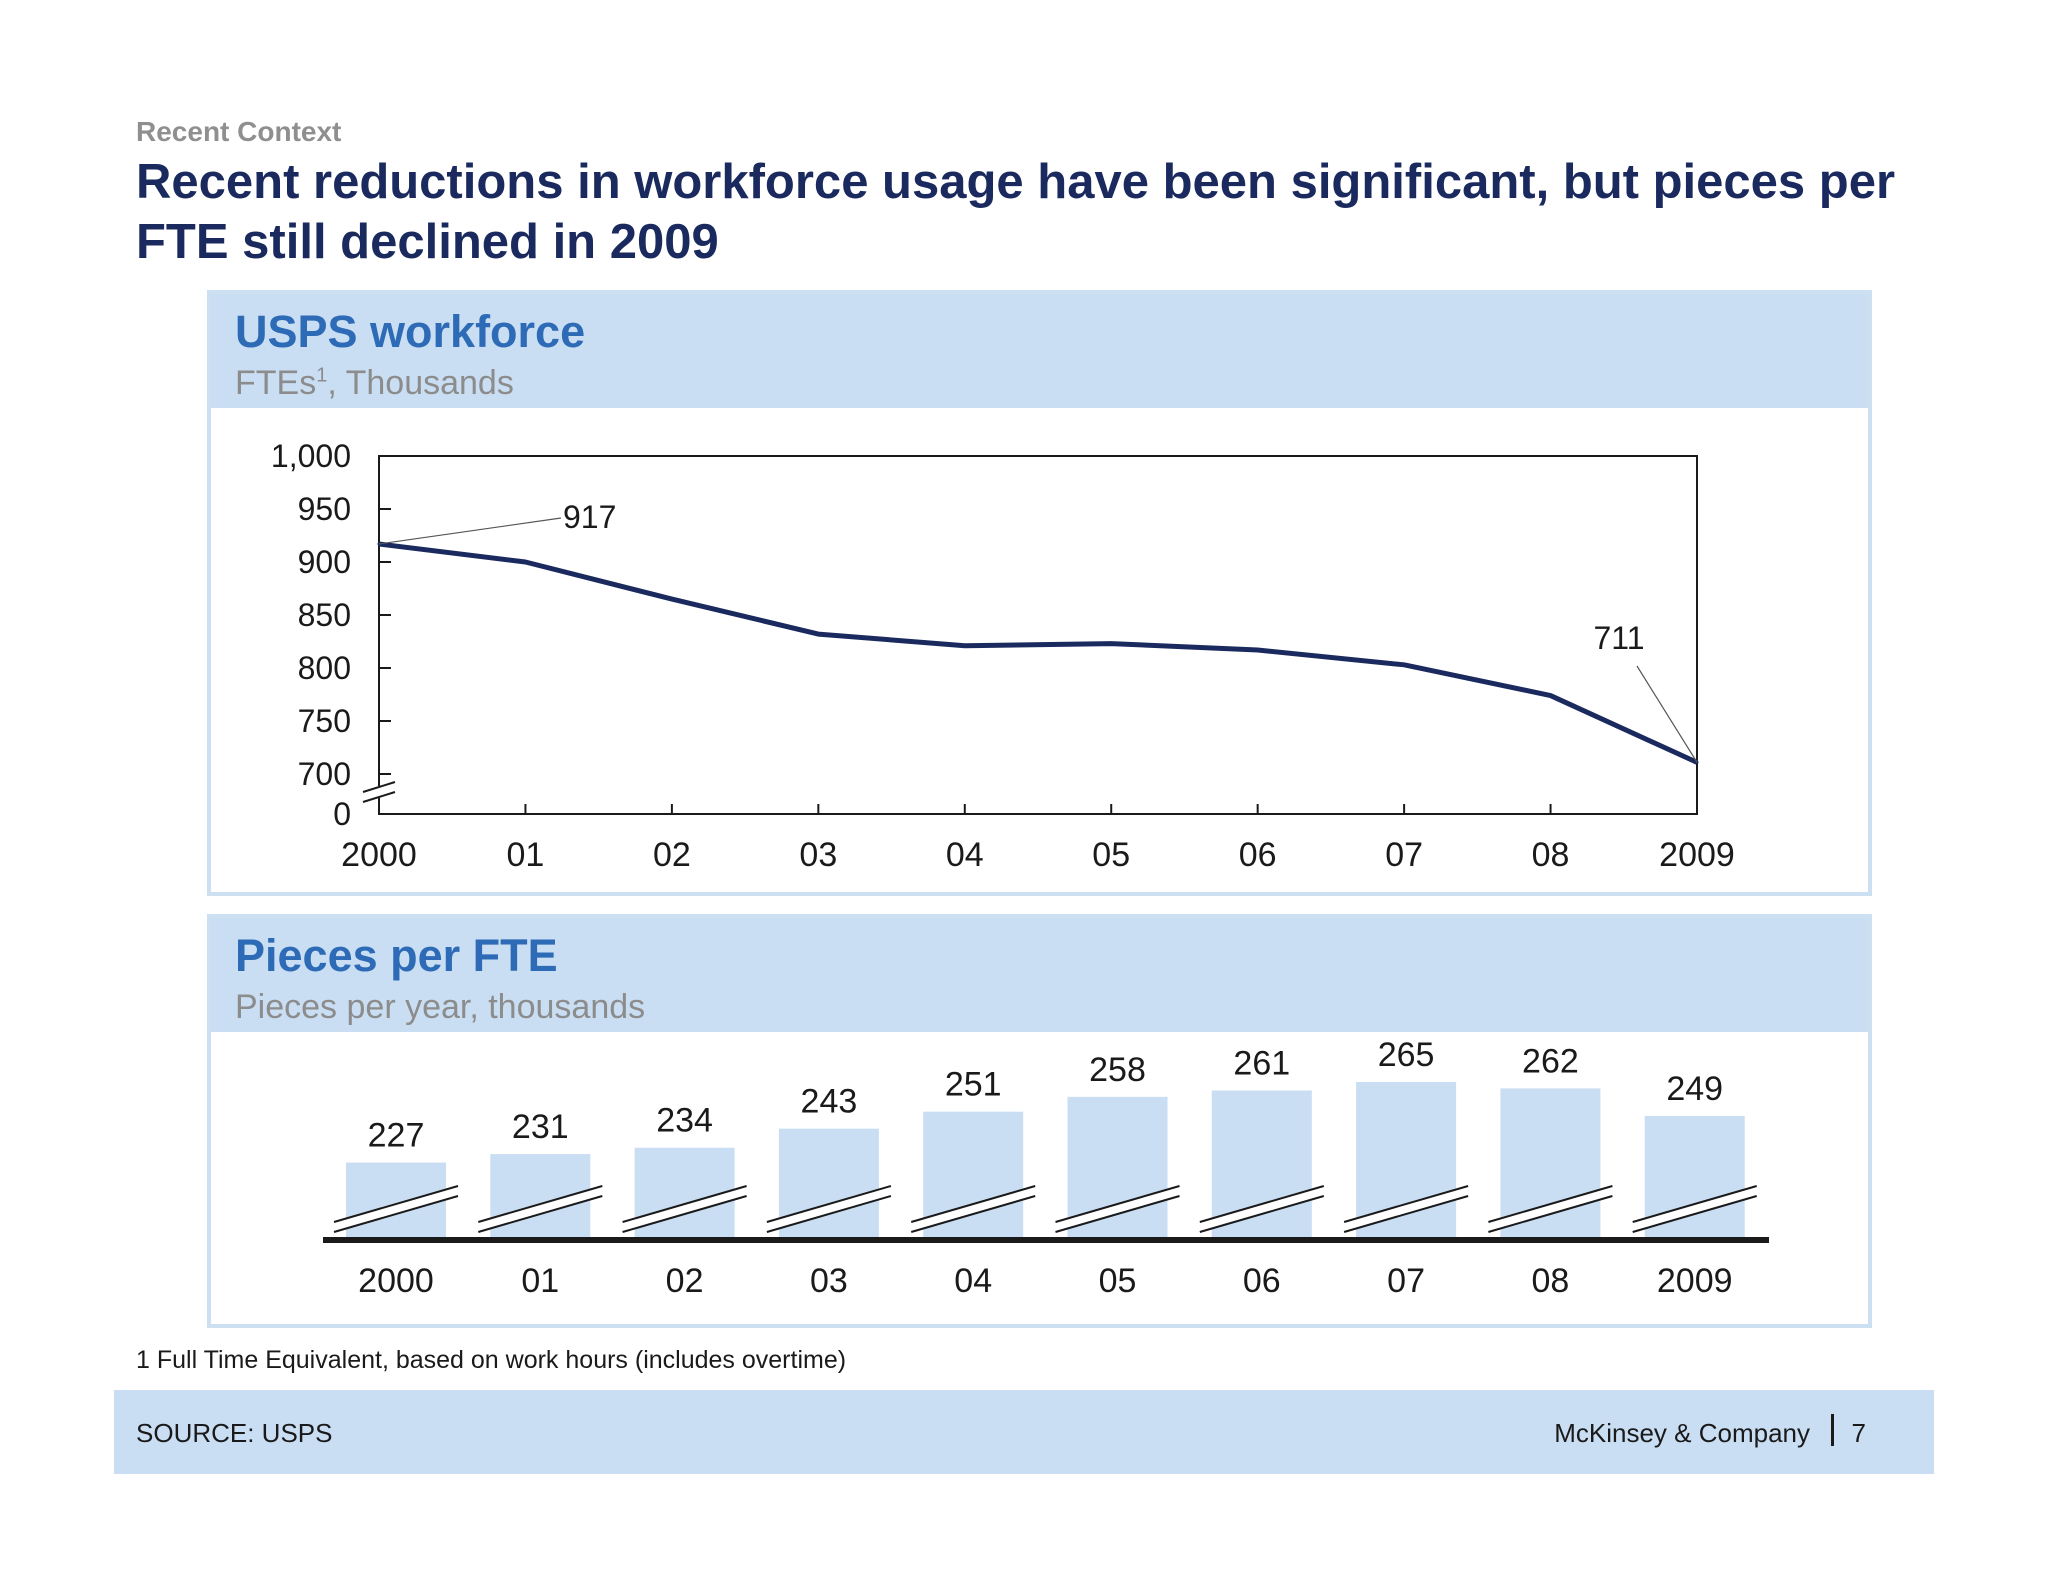  I want to click on bar-value-label: 262, so click(1550, 1061).